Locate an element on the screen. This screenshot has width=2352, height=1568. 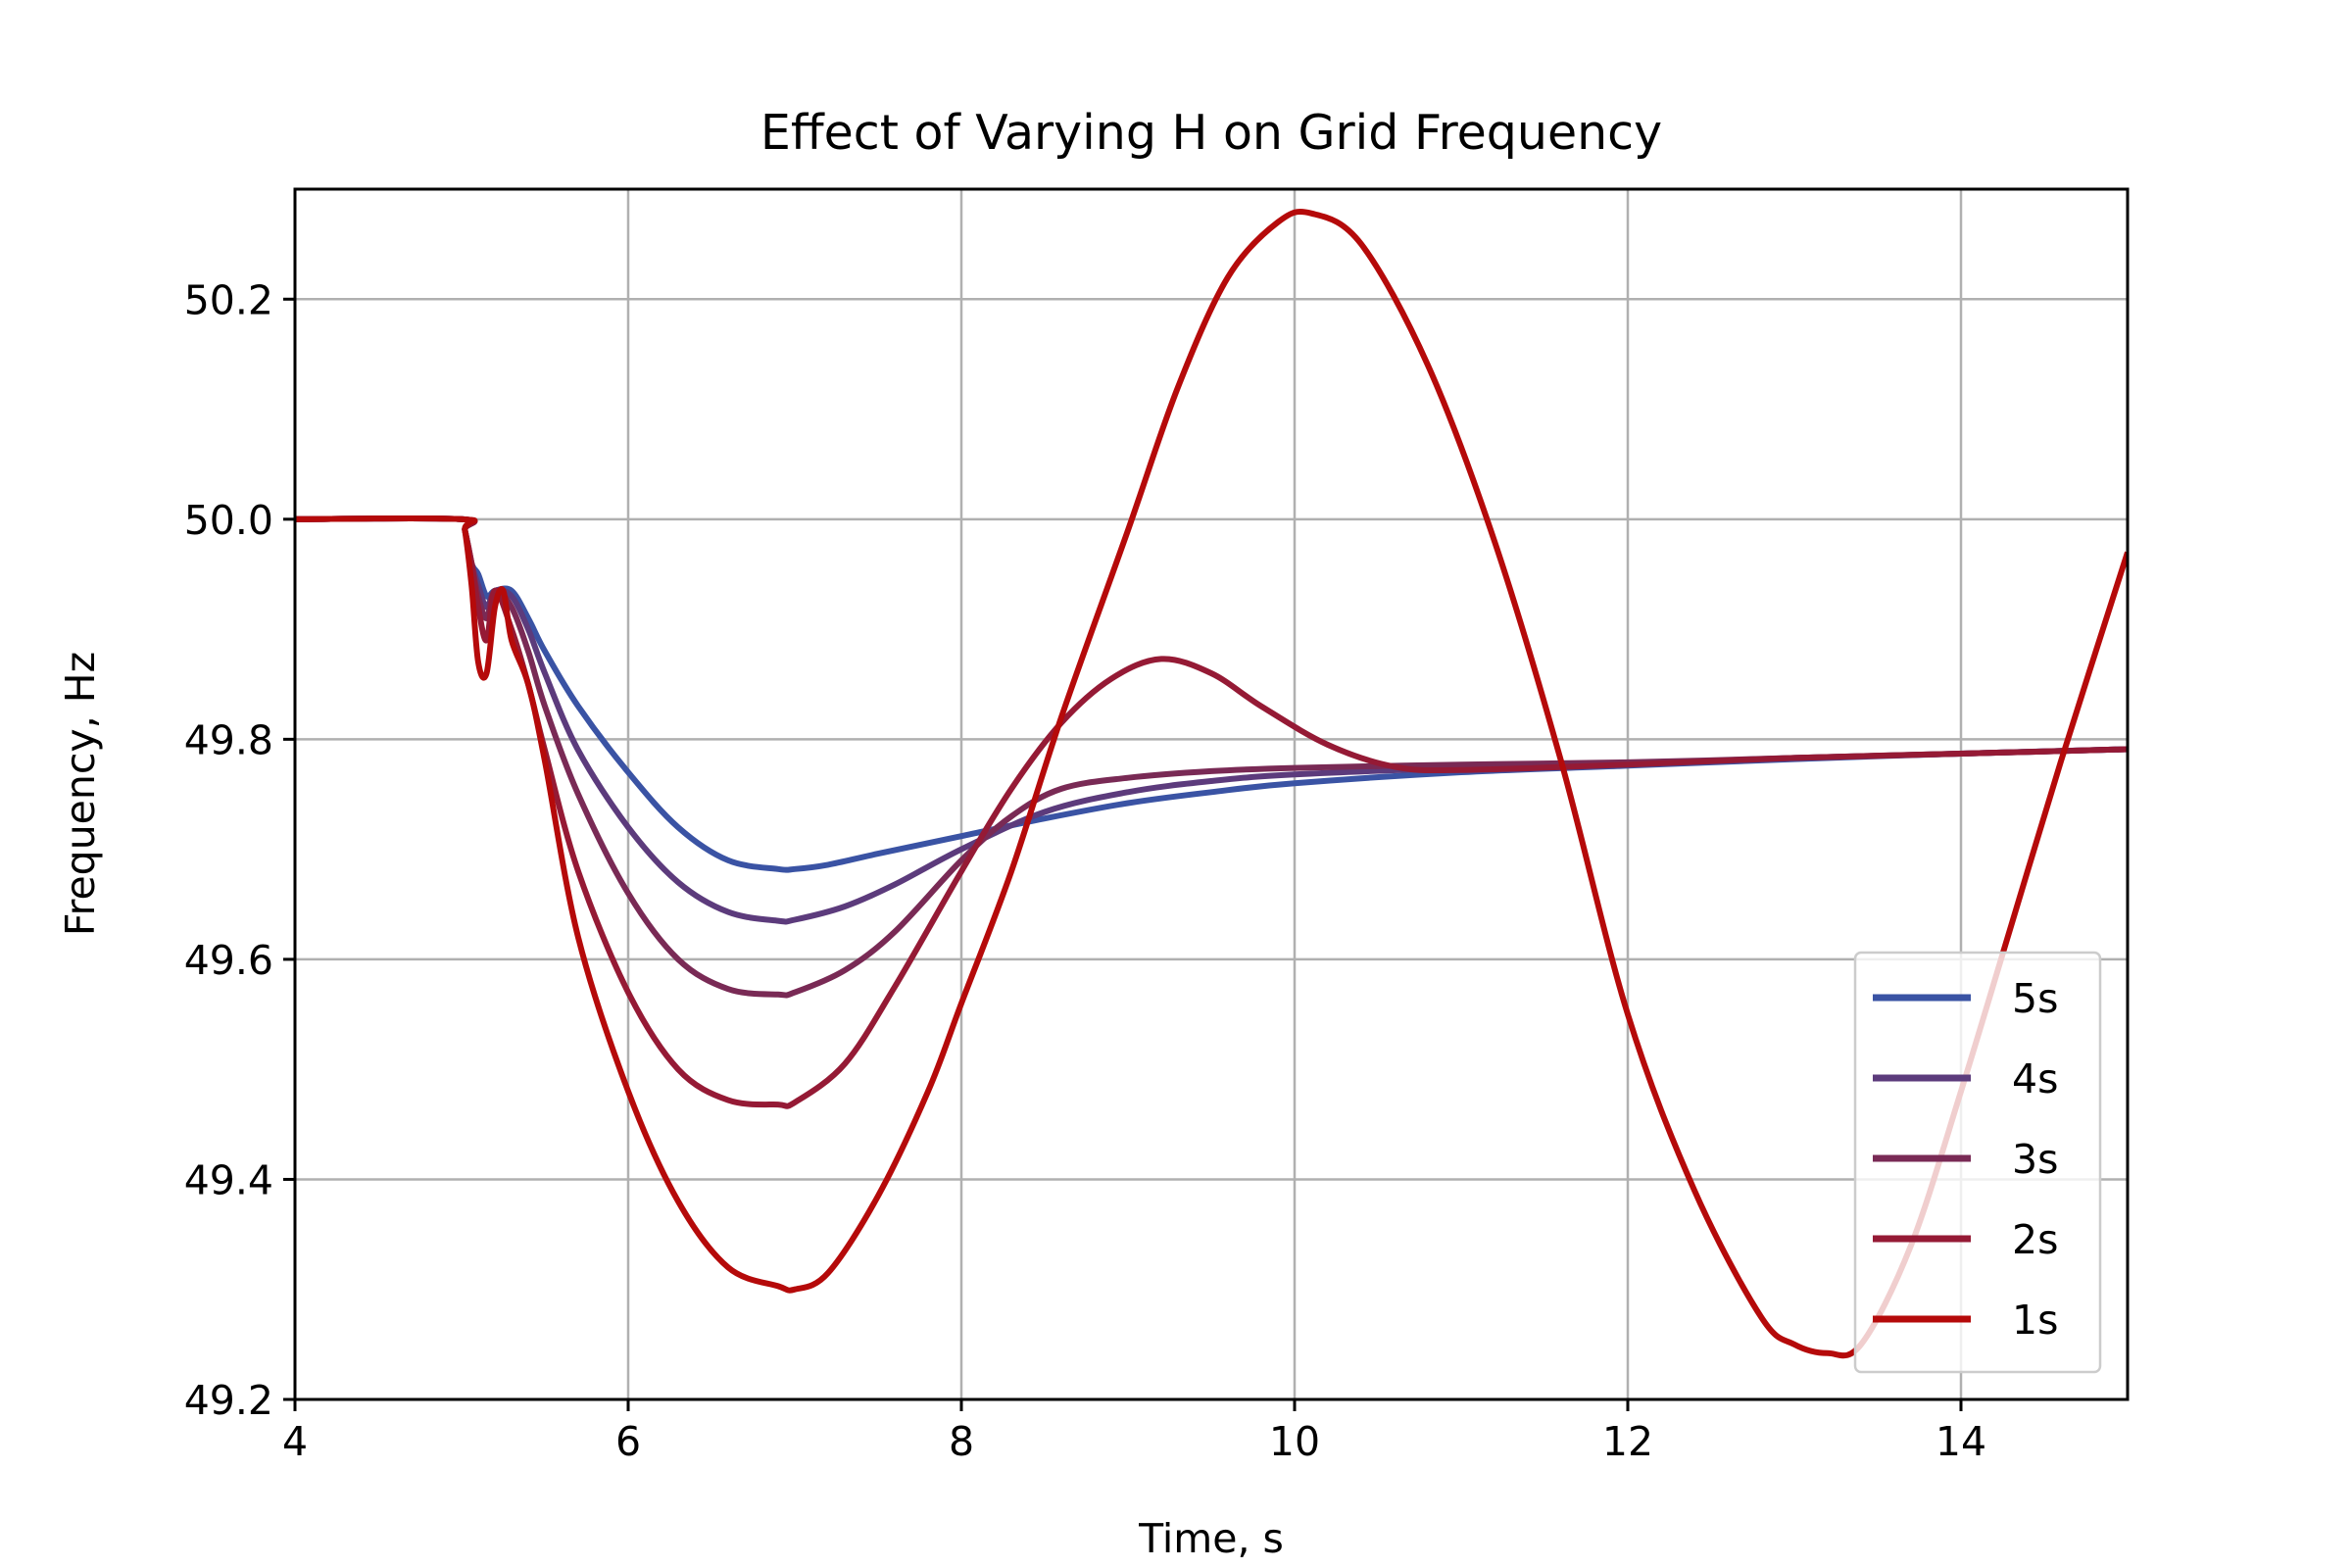
legend-label-1s: 1s is located at coordinates (2035, 1320).